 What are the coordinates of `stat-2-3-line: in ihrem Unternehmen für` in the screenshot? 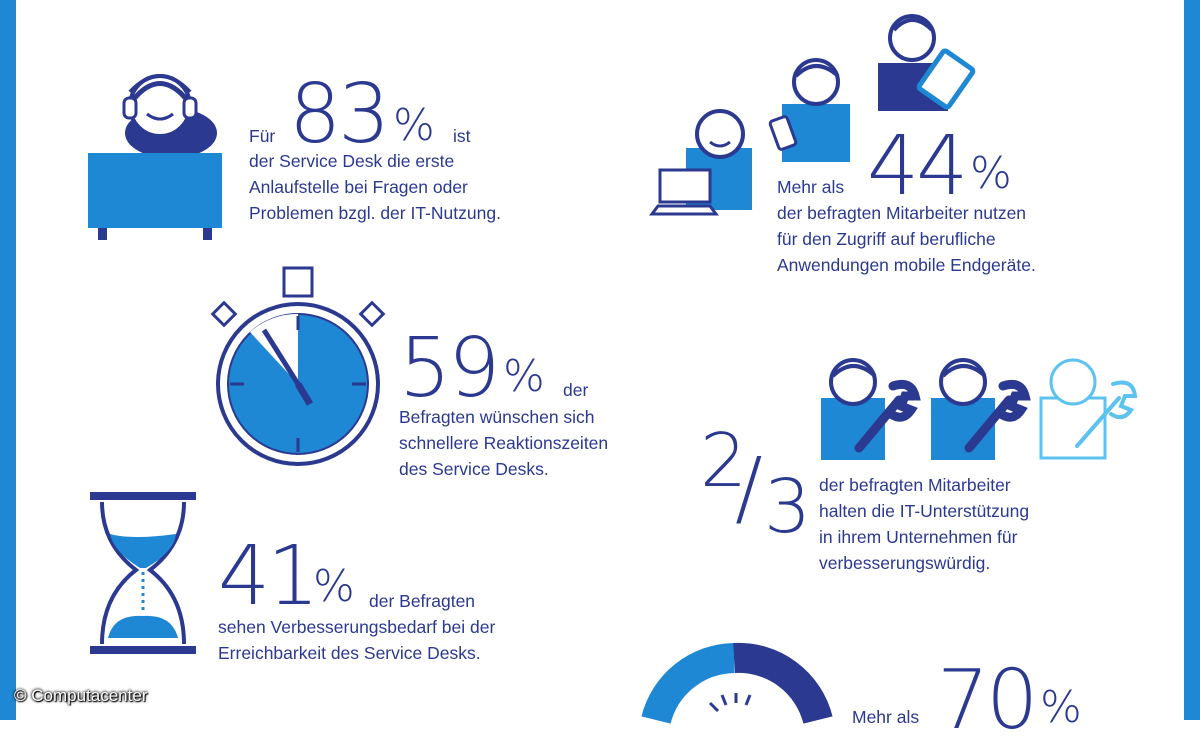 It's located at (918, 537).